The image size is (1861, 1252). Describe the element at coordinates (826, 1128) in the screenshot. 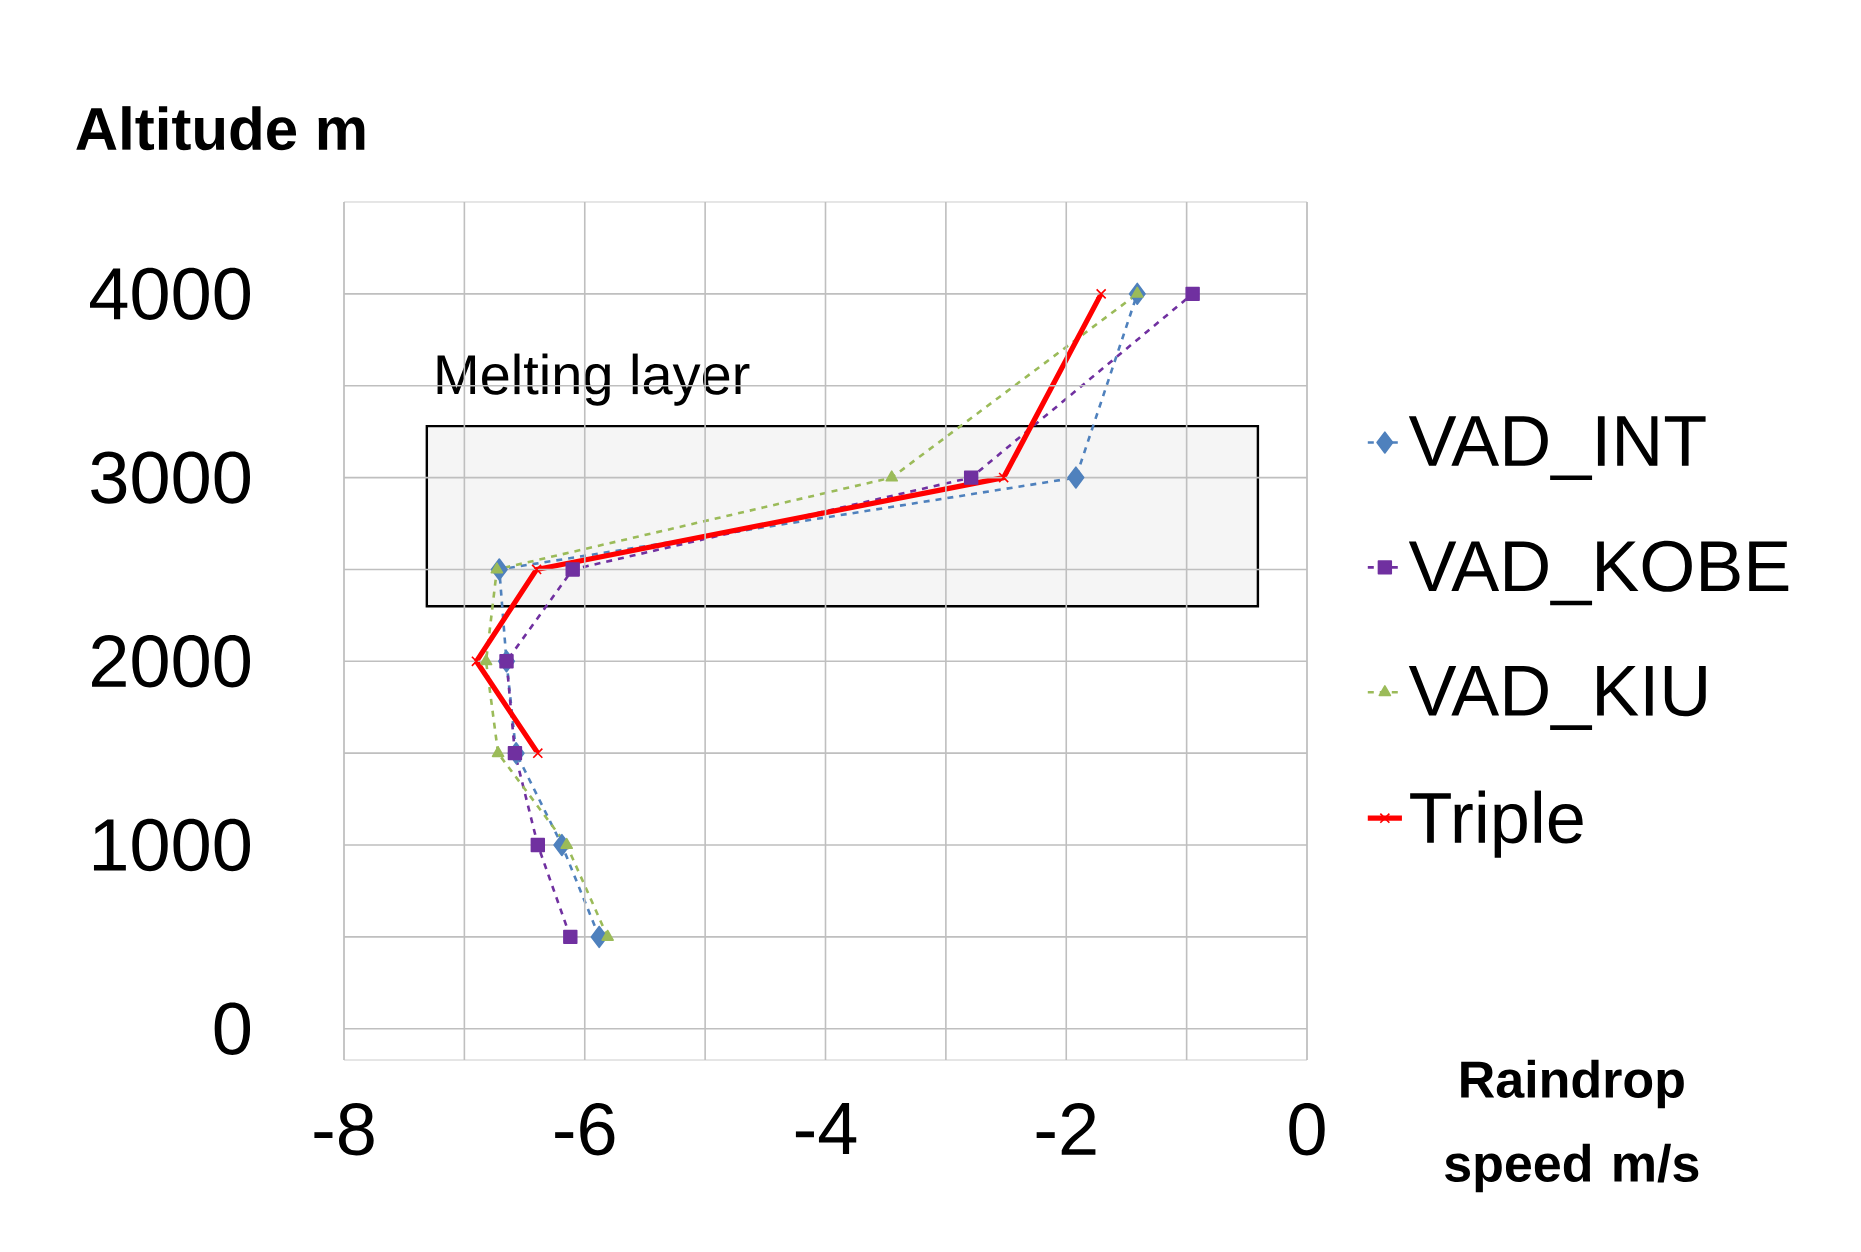

I see `x-tick-label: -4` at that location.